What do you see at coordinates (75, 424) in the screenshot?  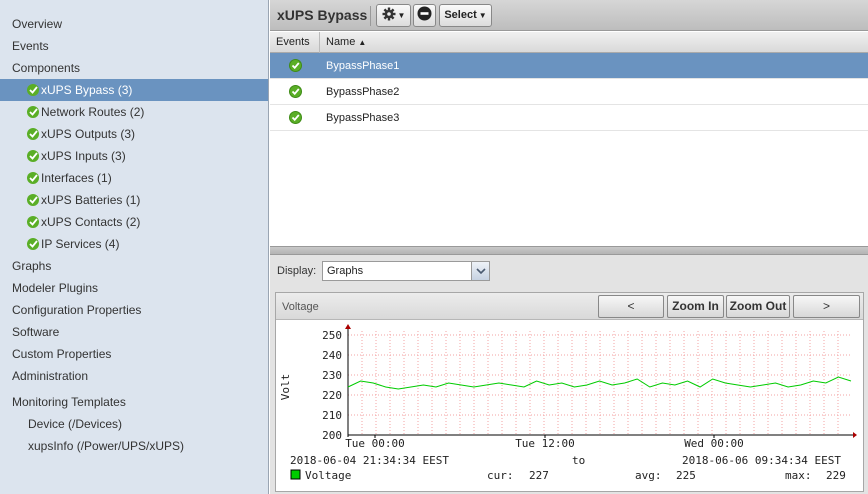 I see `sidebar-item-label: Device (/Devices)` at bounding box center [75, 424].